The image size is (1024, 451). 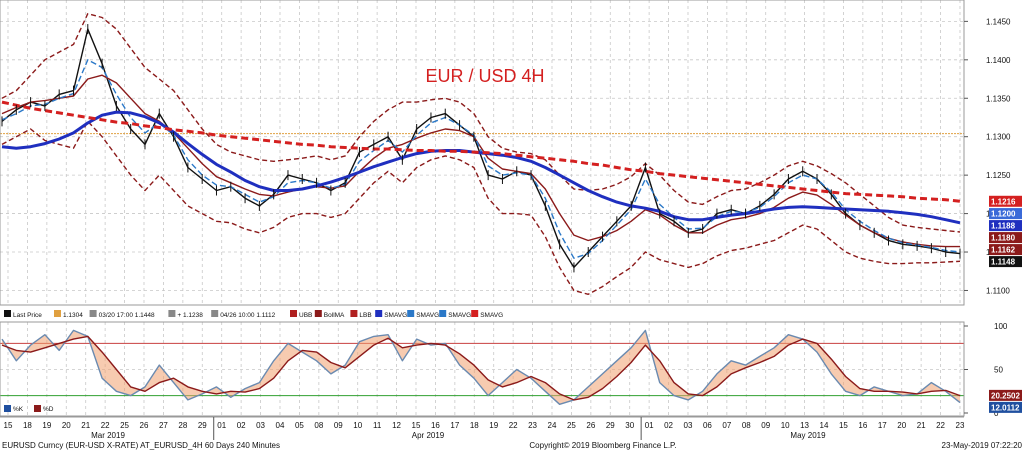 What do you see at coordinates (334, 315) in the screenshot?
I see `legend-label: BollMA` at bounding box center [334, 315].